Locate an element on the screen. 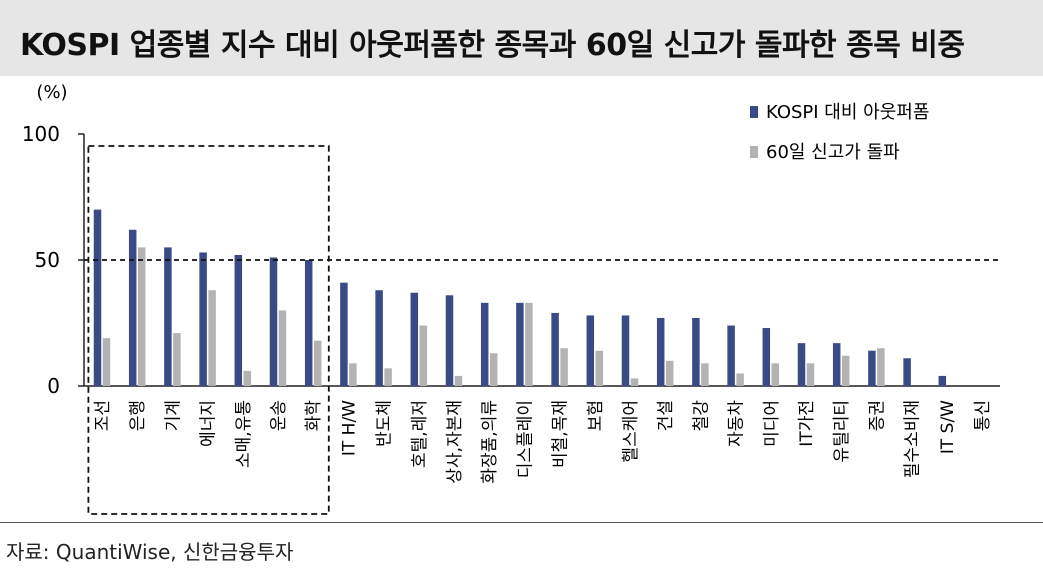 The height and width of the screenshot is (584, 1043). x-tick-label: 은행 is located at coordinates (138, 415).